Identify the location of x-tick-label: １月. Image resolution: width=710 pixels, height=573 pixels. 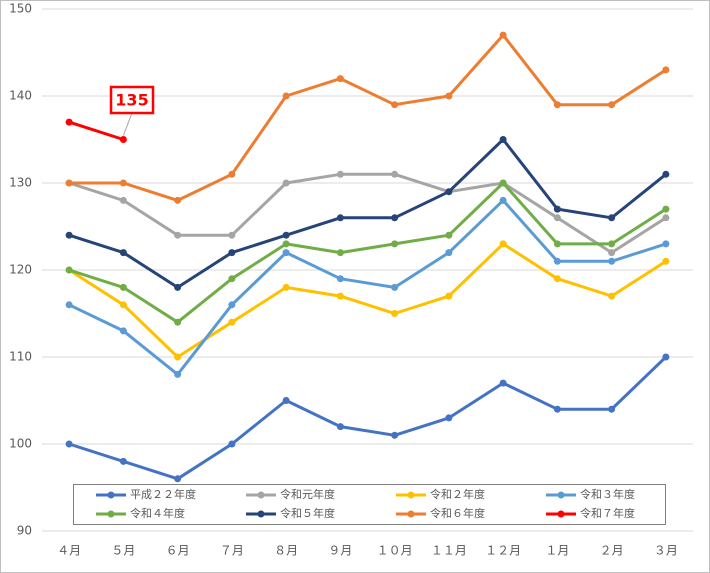
(557, 551).